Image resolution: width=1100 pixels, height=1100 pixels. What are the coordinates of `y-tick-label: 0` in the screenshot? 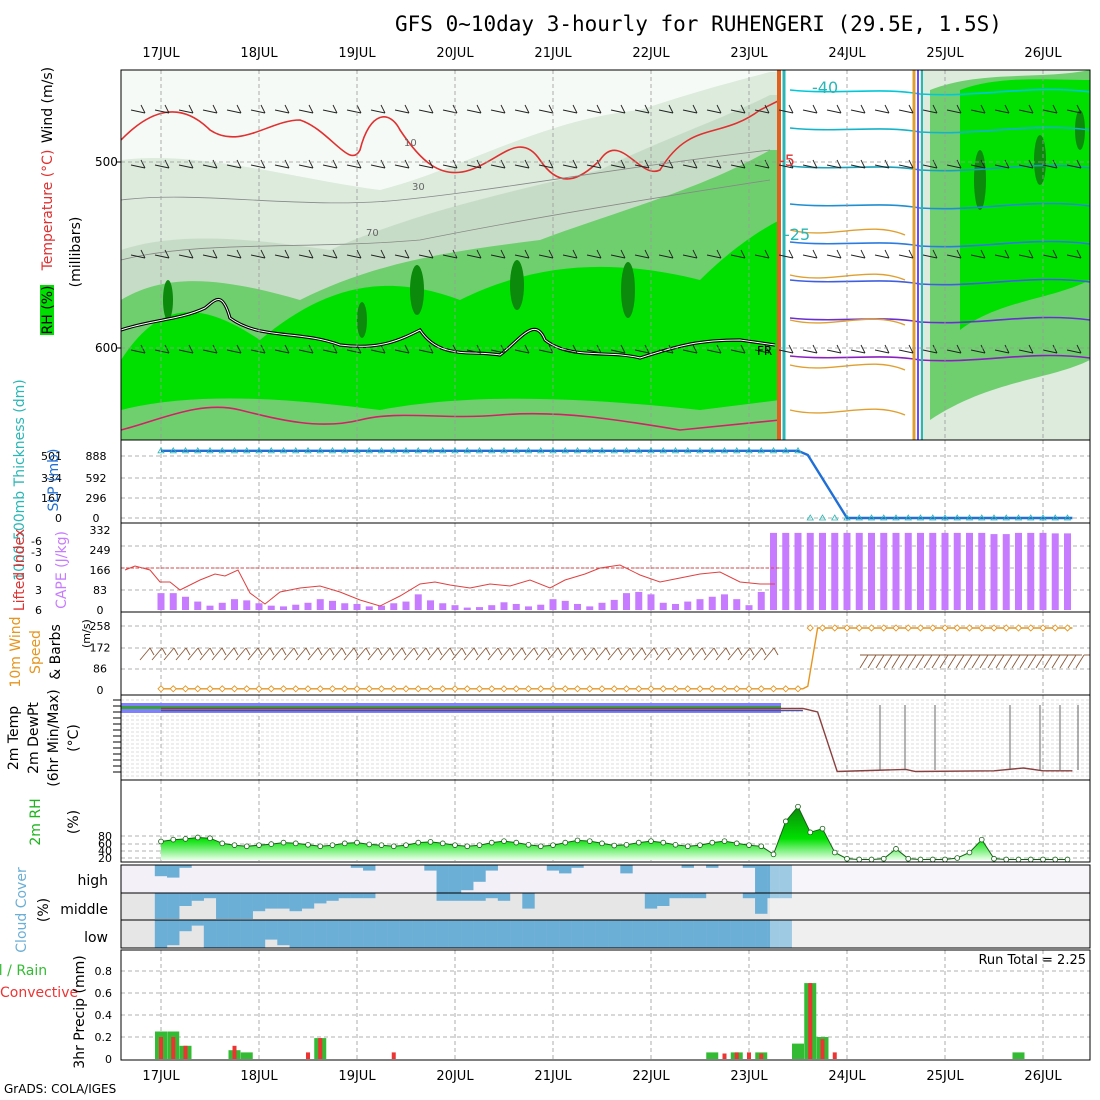 It's located at (108, 1059).